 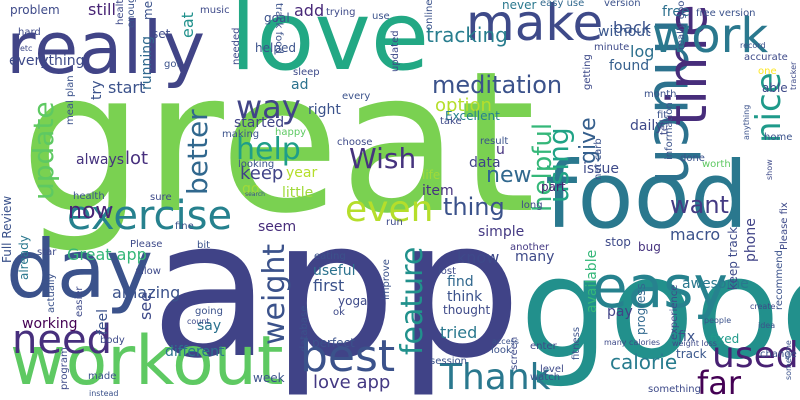 I want to click on word-star: star, so click(x=47, y=252).